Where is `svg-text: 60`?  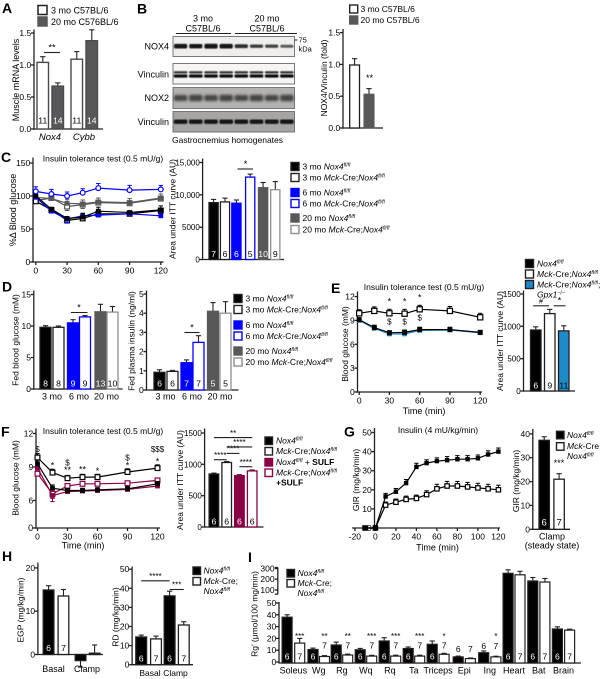
svg-text: 60 is located at coordinates (98, 537).